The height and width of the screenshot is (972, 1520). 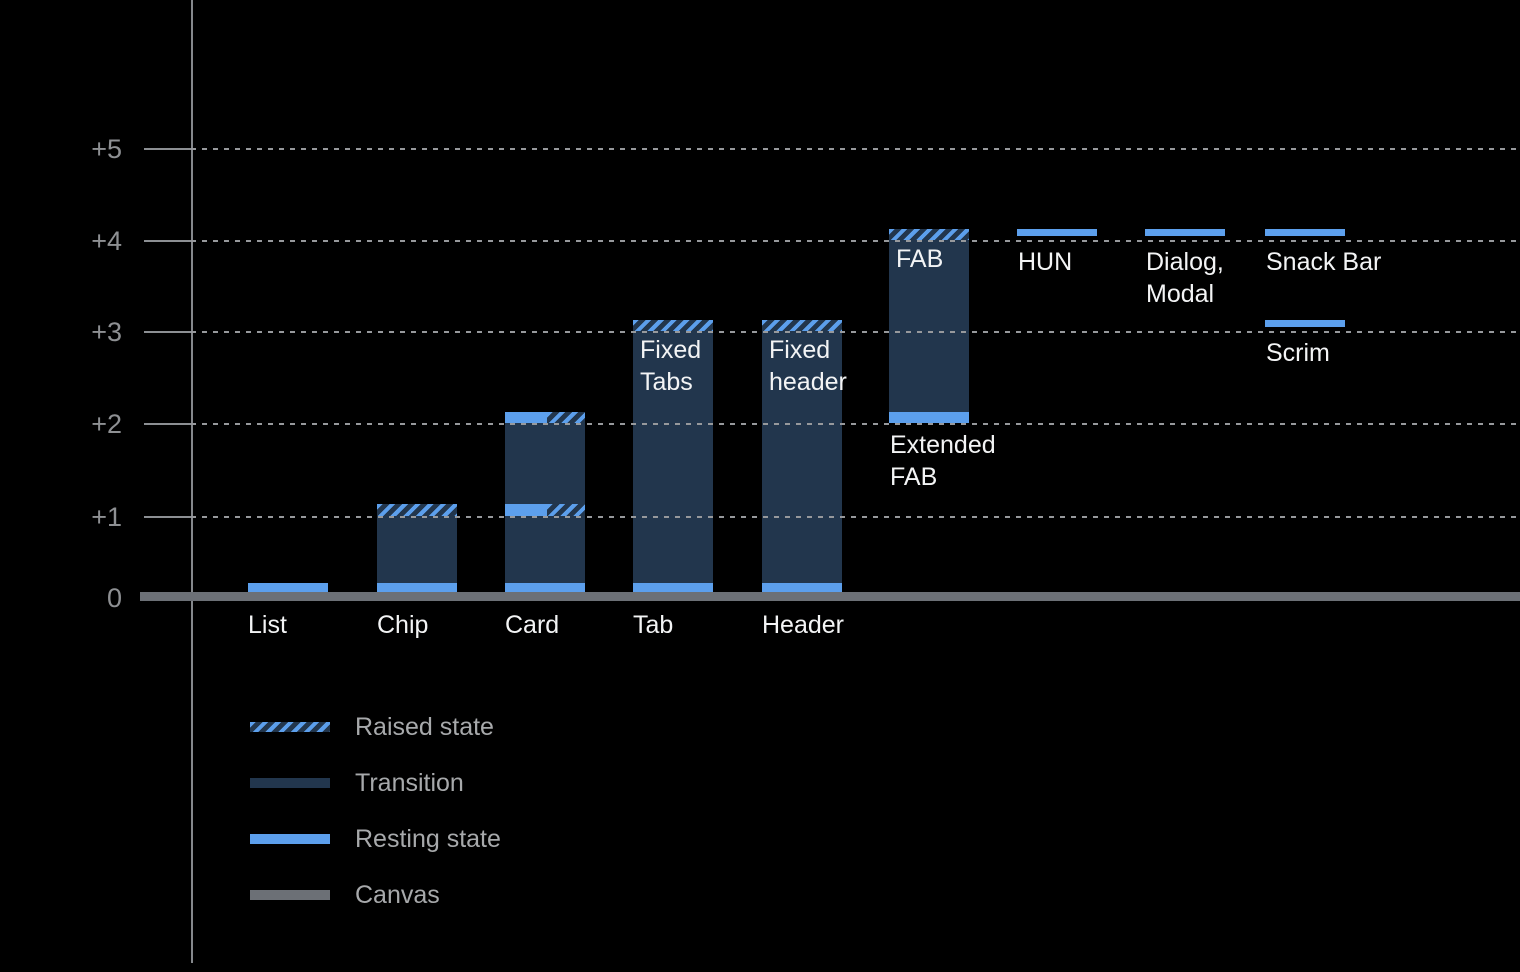 What do you see at coordinates (808, 366) in the screenshot?
I see `inside-label-header: Fixed header` at bounding box center [808, 366].